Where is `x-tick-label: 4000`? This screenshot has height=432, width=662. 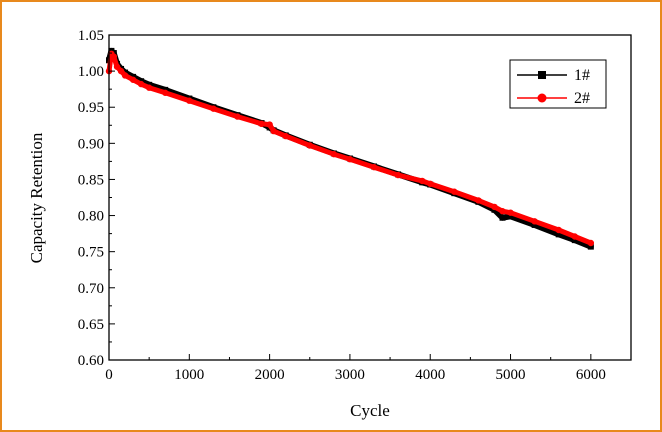
x-tick-label: 4000 is located at coordinates (430, 375).